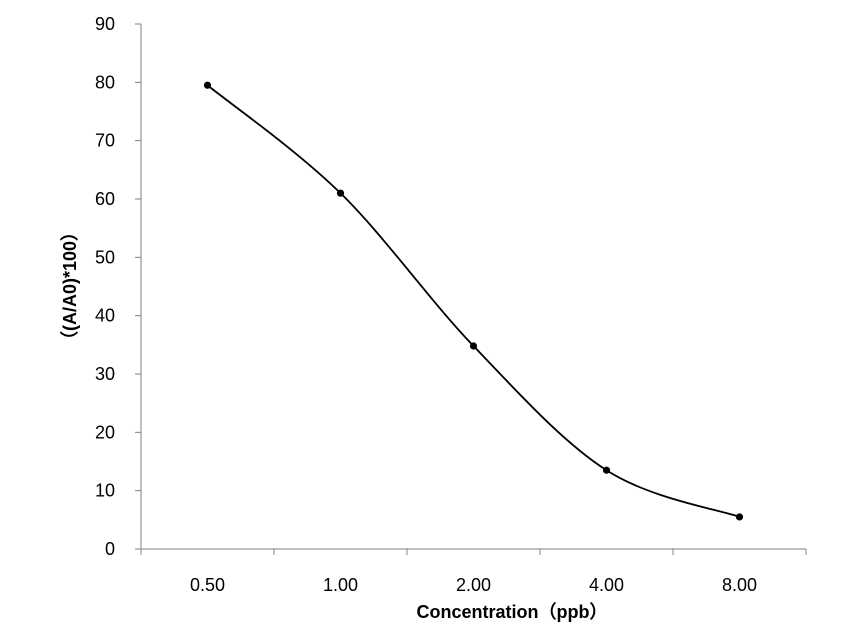  What do you see at coordinates (105, 257) in the screenshot?
I see `y-tick-label: 50` at bounding box center [105, 257].